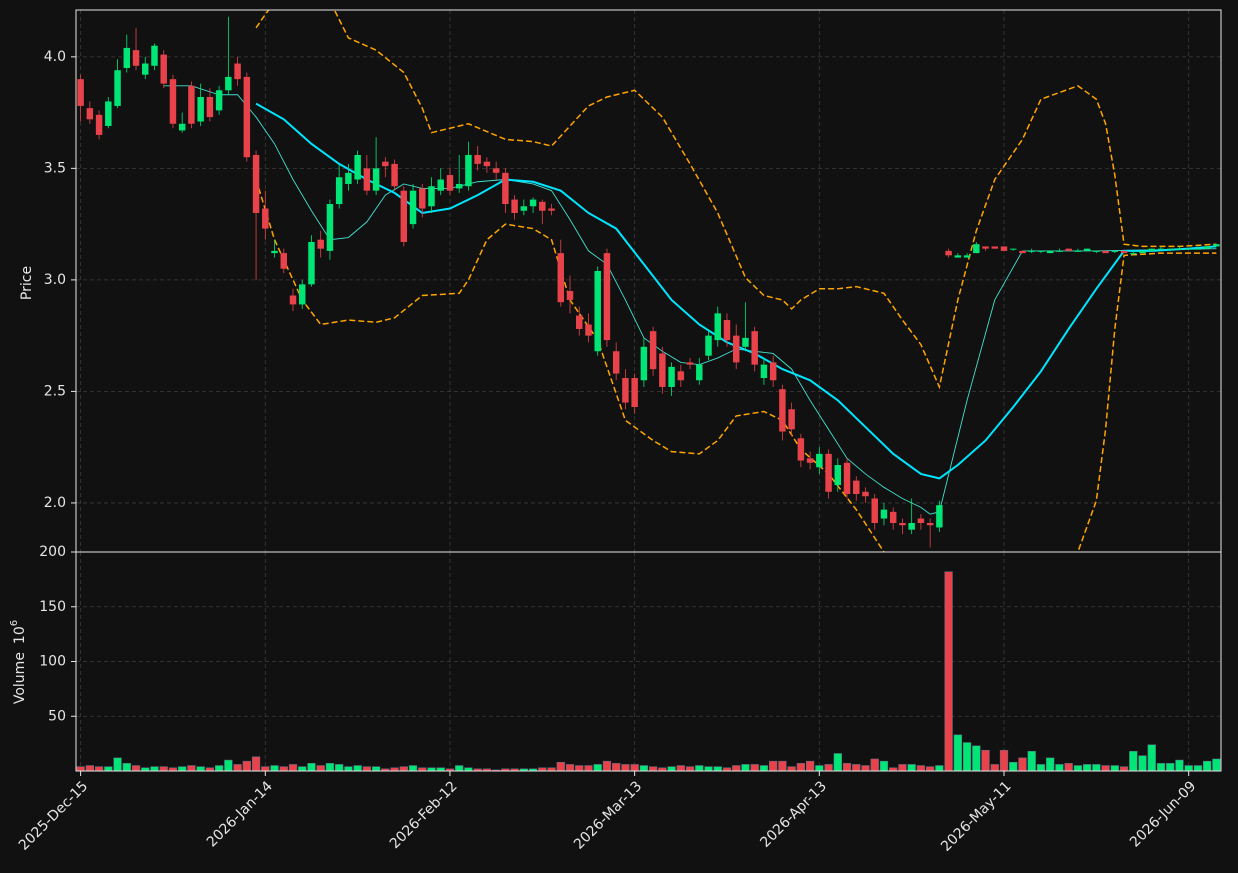 This screenshot has height=873, width=1238. What do you see at coordinates (52, 662) in the screenshot?
I see `y-tick-label: 100` at bounding box center [52, 662].